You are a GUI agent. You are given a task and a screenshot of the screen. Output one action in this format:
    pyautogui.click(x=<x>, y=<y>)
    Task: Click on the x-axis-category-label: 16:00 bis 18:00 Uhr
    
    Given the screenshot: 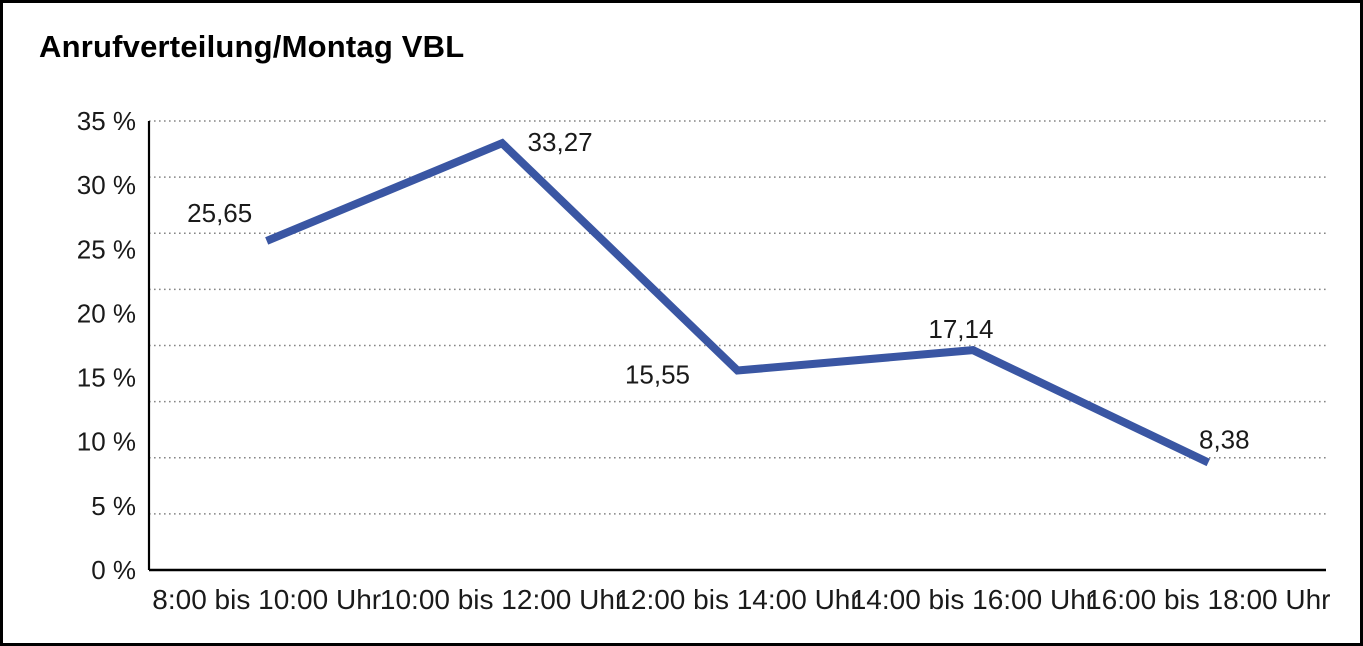 What is the action you would take?
    pyautogui.click(x=1208, y=599)
    